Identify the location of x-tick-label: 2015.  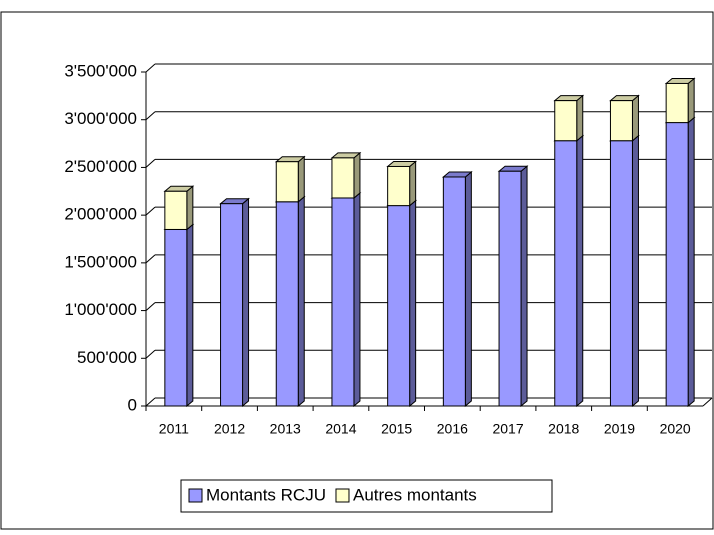
(396, 429).